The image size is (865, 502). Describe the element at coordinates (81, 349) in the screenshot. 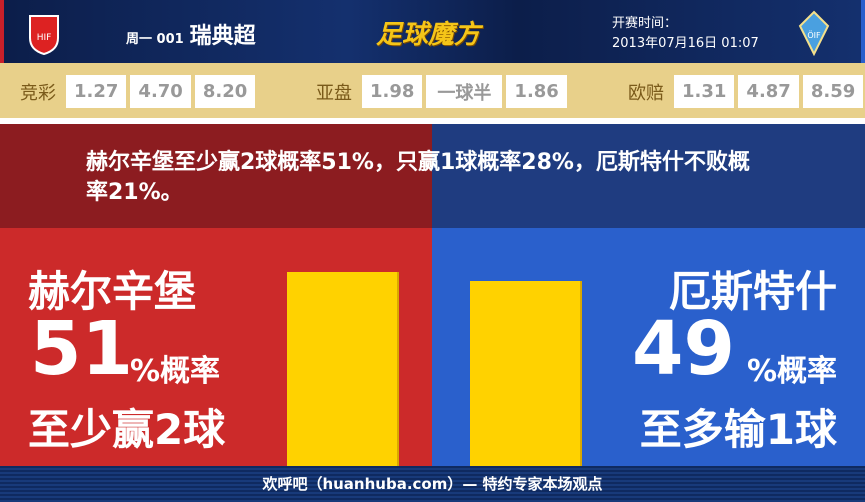

I see `home-percent: 51` at that location.